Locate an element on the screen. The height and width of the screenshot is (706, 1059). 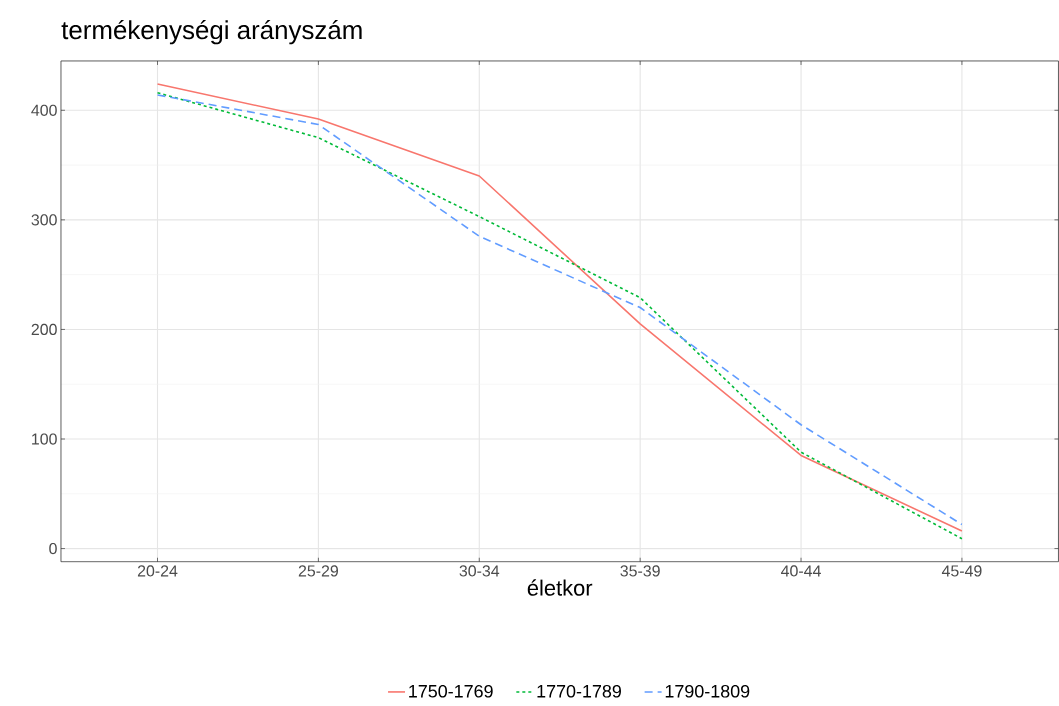
y-tick-label: 100 is located at coordinates (44, 439).